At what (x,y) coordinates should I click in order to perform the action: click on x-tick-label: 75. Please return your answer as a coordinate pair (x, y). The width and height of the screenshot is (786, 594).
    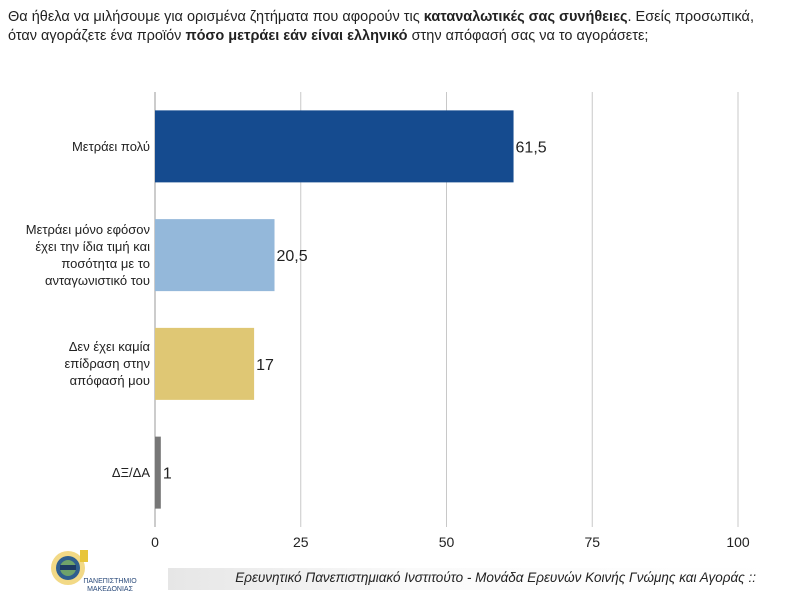
    Looking at the image, I should click on (592, 542).